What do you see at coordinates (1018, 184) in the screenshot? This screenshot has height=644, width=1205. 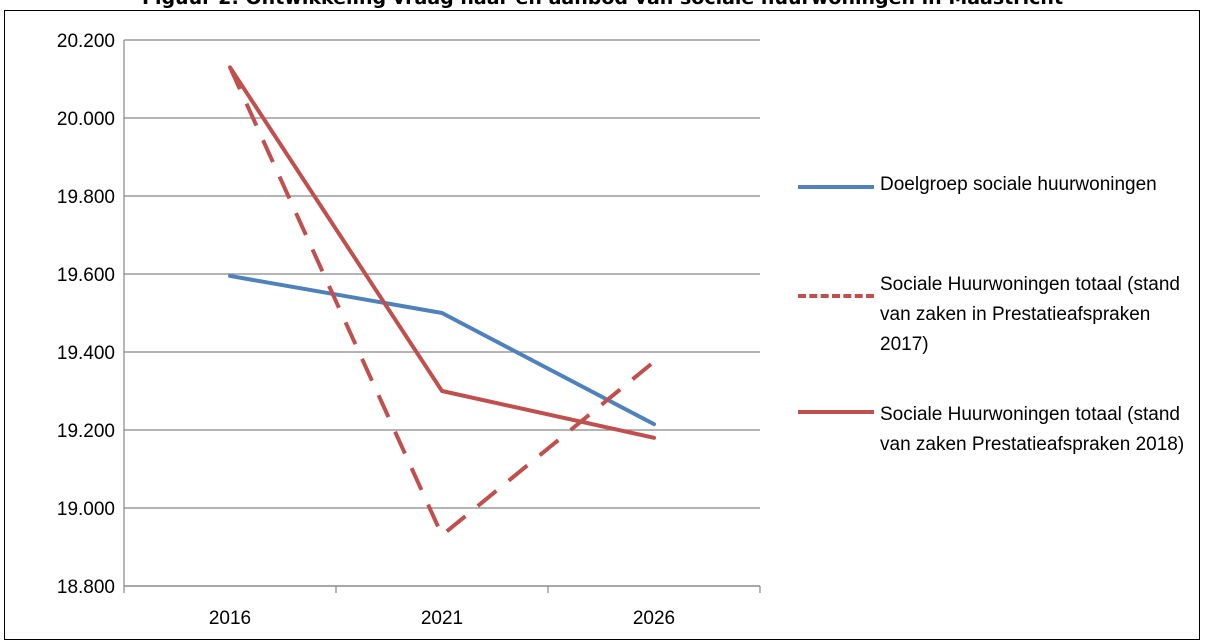 I see `legend-label: Doelgroep sociale huurwoningen` at bounding box center [1018, 184].